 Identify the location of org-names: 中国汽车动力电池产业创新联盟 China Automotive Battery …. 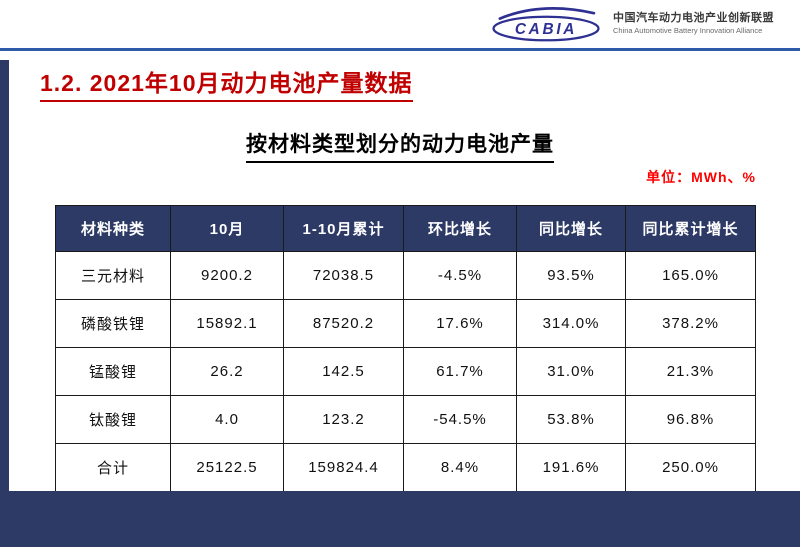
(693, 23).